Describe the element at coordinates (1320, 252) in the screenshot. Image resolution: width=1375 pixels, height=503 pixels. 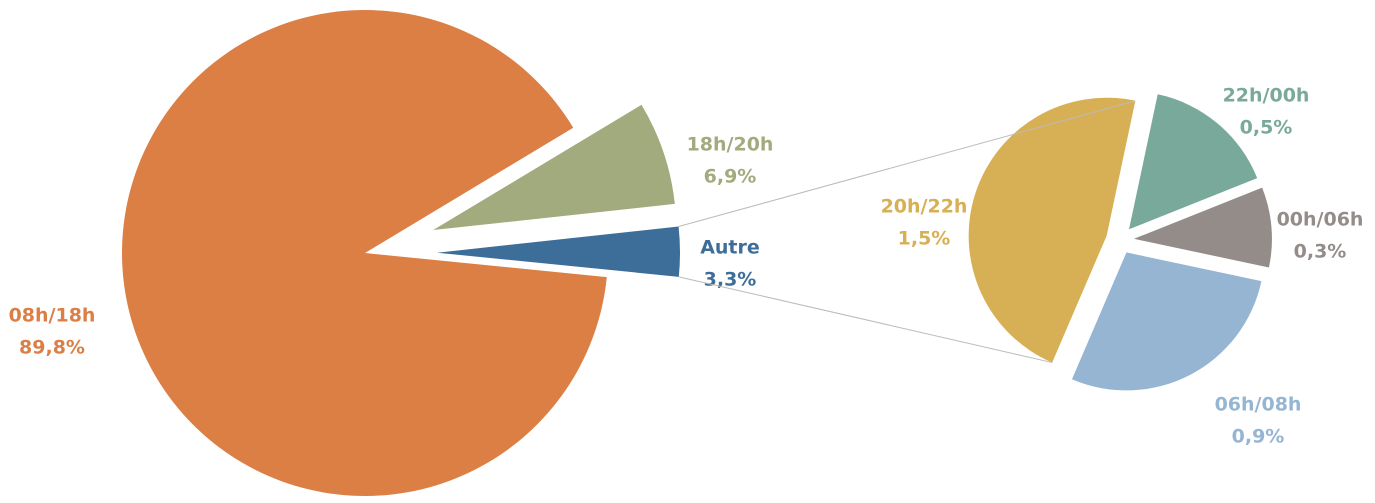
I see `slice-value-label: 0,3%` at that location.